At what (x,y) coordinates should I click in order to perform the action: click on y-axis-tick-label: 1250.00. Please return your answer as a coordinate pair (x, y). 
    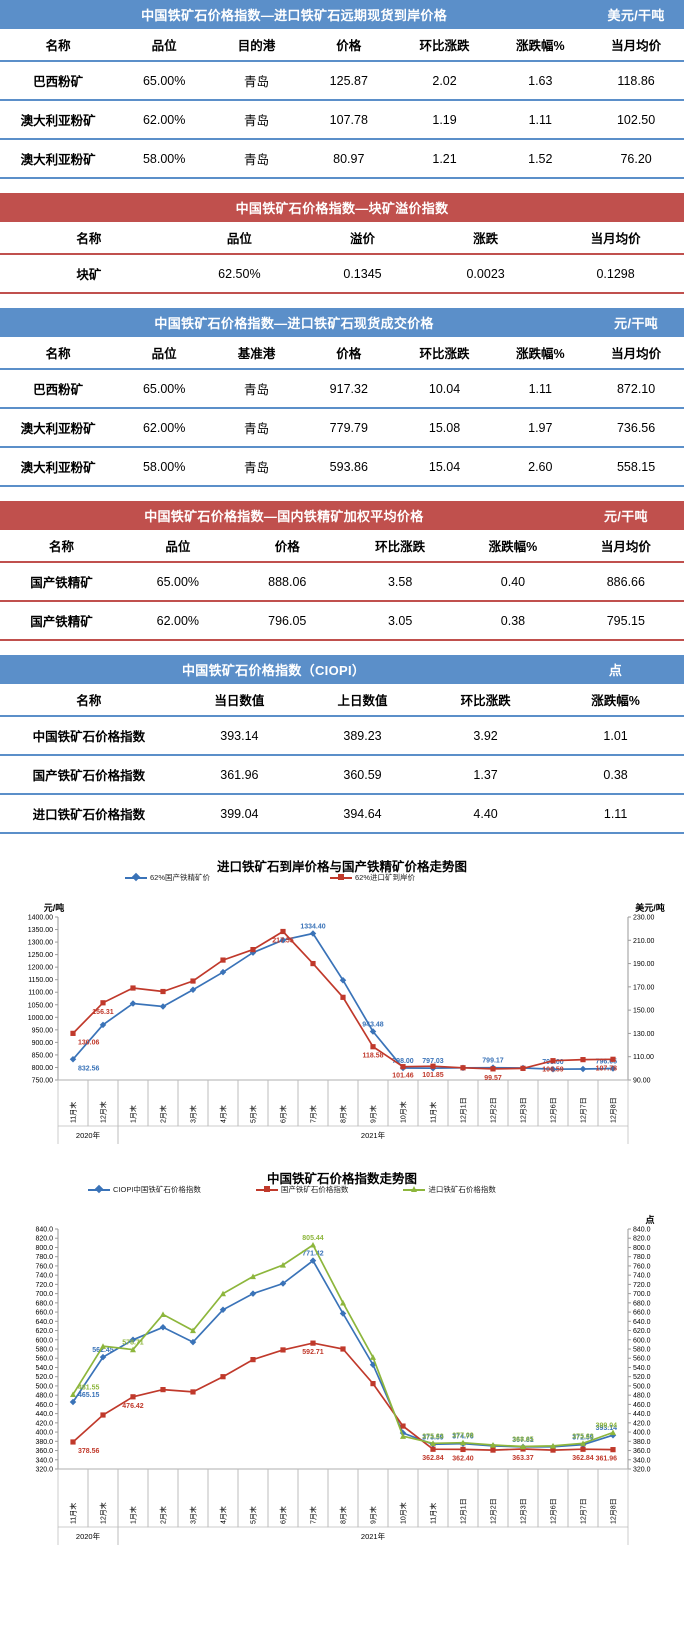
    Looking at the image, I should click on (40, 955).